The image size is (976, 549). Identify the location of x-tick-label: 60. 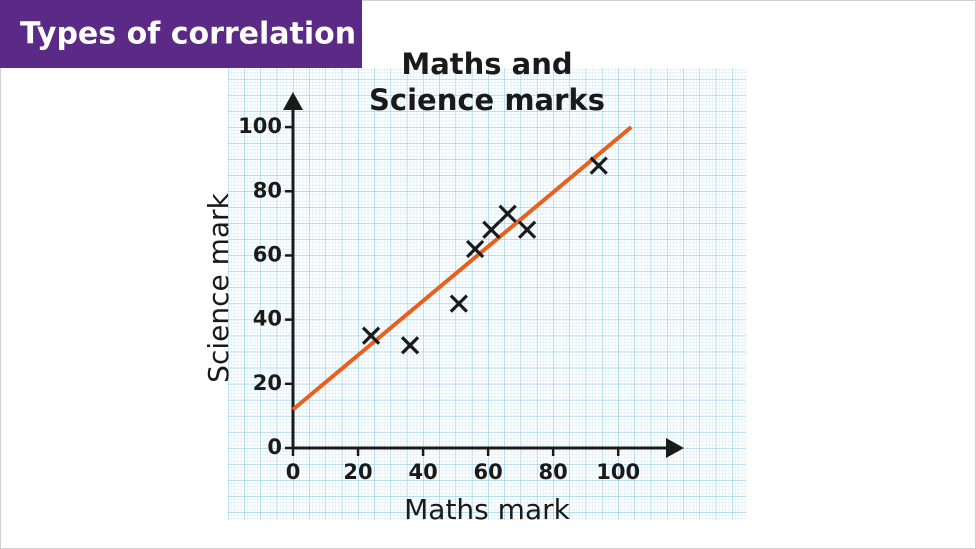
(488, 472).